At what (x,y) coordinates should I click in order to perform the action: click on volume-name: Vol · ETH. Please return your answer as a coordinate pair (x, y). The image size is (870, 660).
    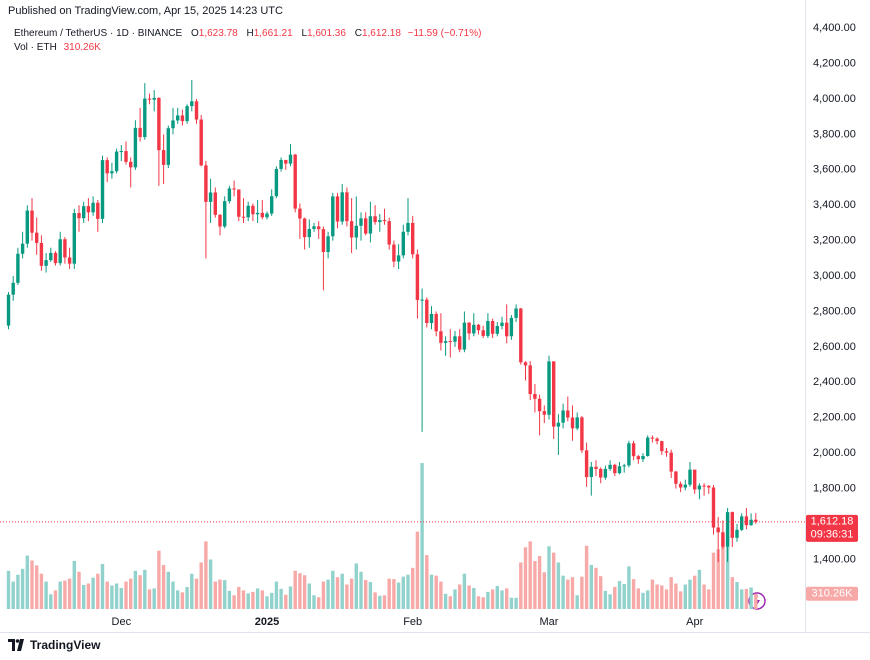
    Looking at the image, I should click on (35, 47).